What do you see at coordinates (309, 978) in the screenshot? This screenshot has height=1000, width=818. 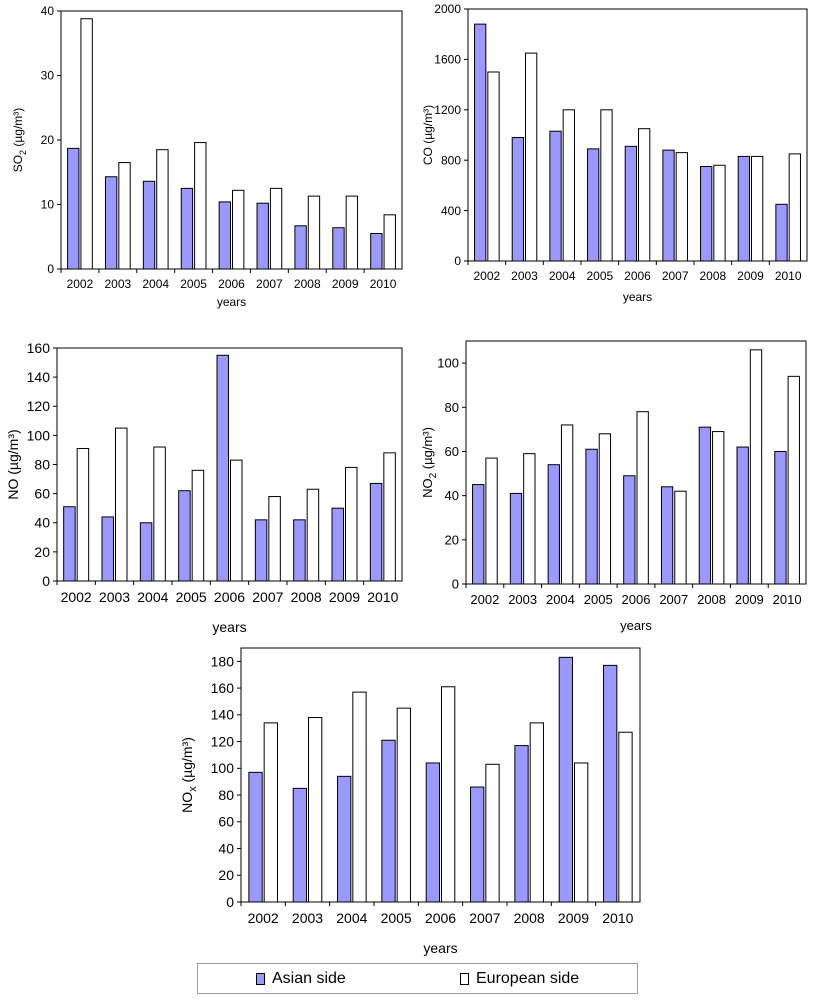 I see `legend-label-asian: Asian side` at bounding box center [309, 978].